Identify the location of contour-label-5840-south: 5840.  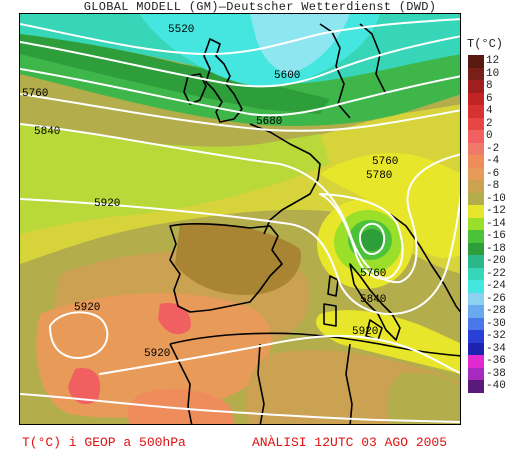
(373, 300).